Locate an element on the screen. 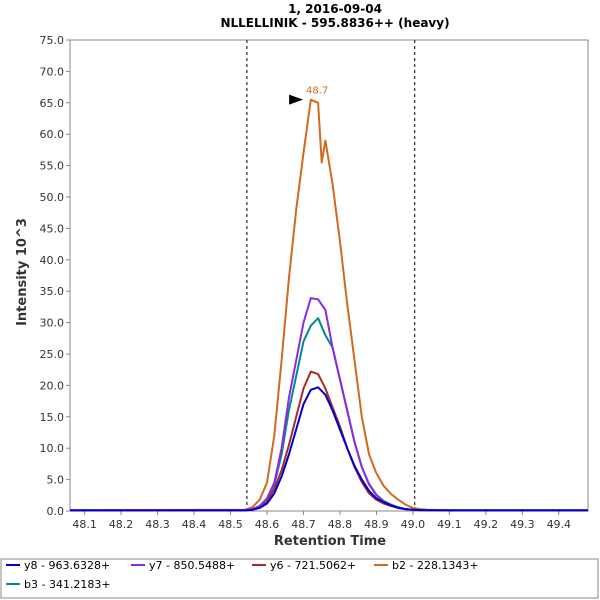 This screenshot has width=600, height=600. legend-label: b2 - 228.1343+ is located at coordinates (435, 565).